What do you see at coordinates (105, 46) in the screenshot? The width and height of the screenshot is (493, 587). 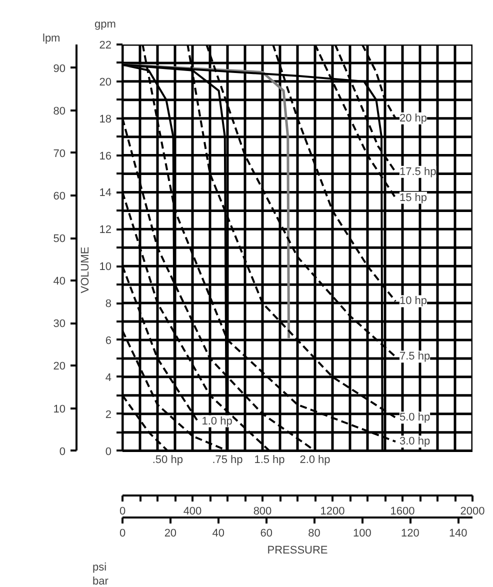 I see `y-tick-label: 22` at bounding box center [105, 46].